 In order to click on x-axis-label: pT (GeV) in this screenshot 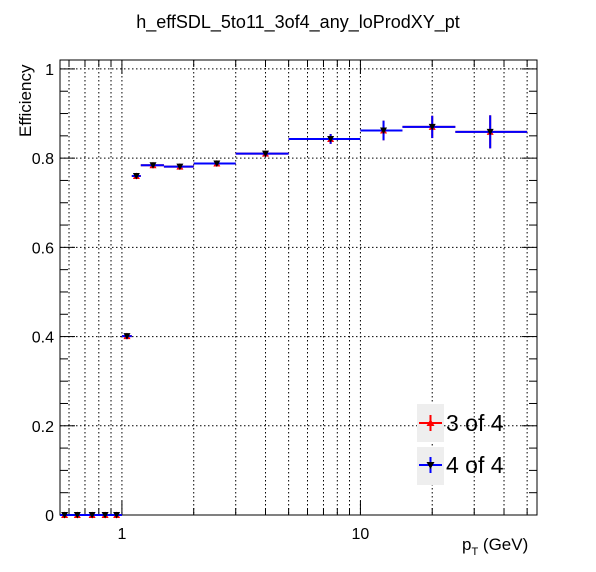, I will do `click(495, 546)`.